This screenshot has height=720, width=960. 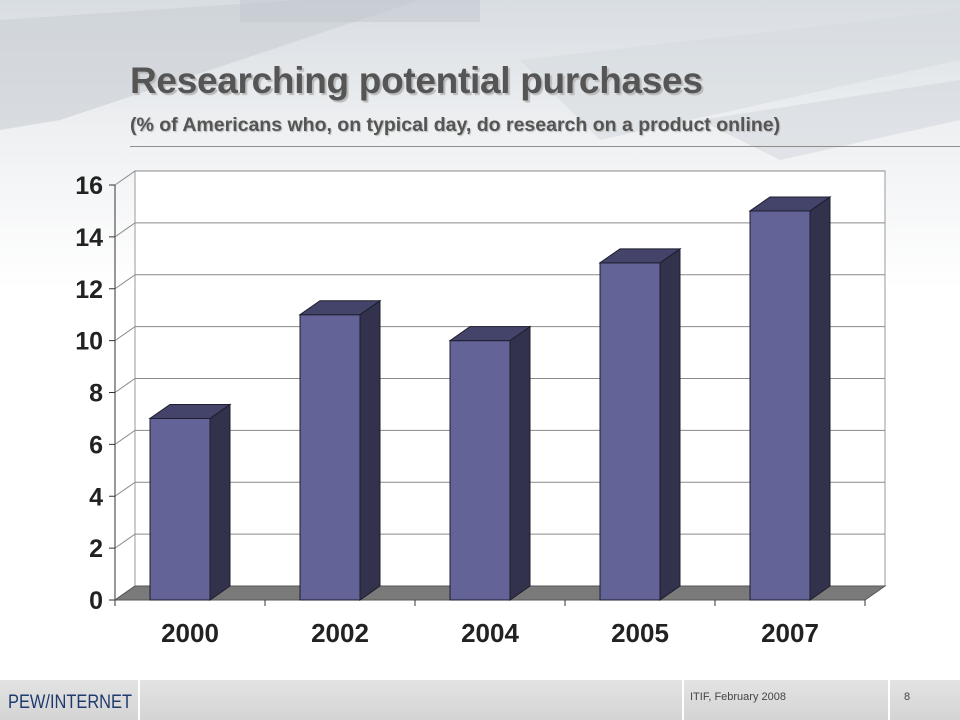 I want to click on x-tick-label: 2000, so click(x=190, y=633).